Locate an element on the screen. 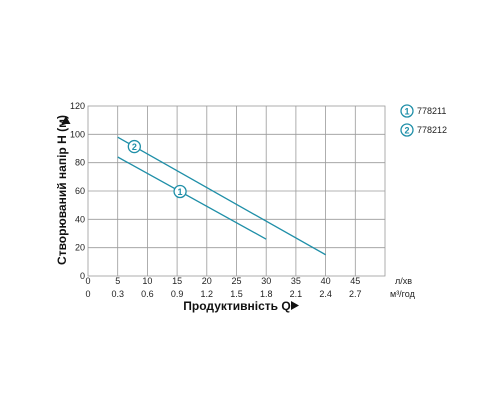 The height and width of the screenshot is (400, 500). x2-tick-label: 1.2 is located at coordinates (207, 294).